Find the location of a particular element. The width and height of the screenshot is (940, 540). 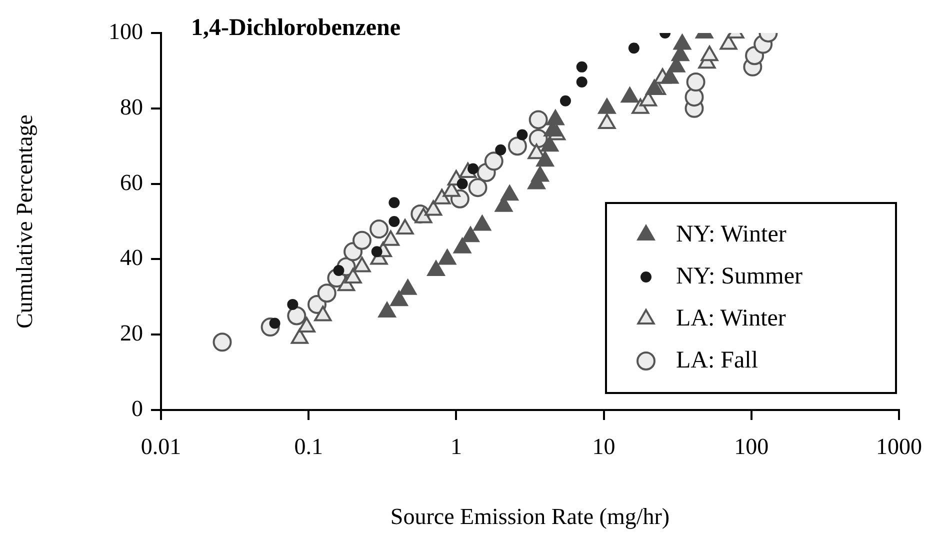

x-tick-label: 1 is located at coordinates (456, 446).